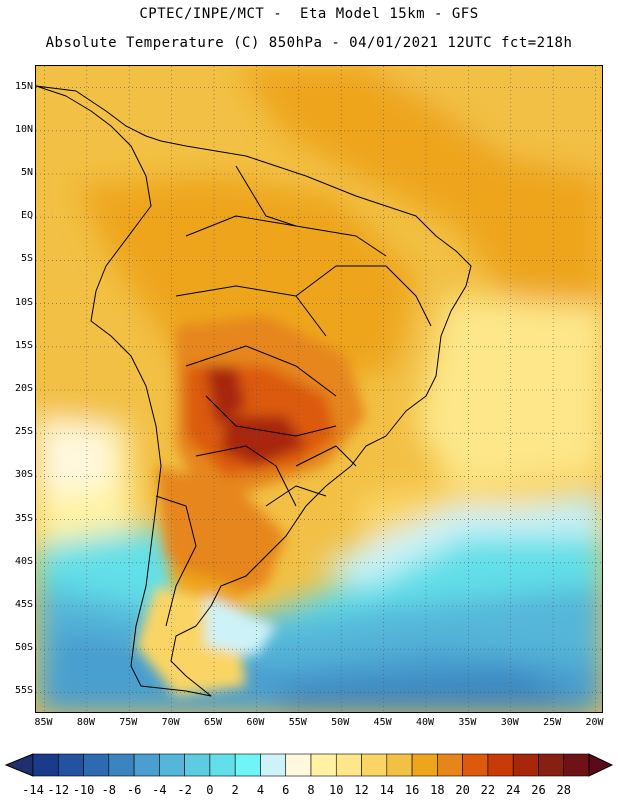  What do you see at coordinates (412, 790) in the screenshot?
I see `colorbar-tick-label: 16` at bounding box center [412, 790].